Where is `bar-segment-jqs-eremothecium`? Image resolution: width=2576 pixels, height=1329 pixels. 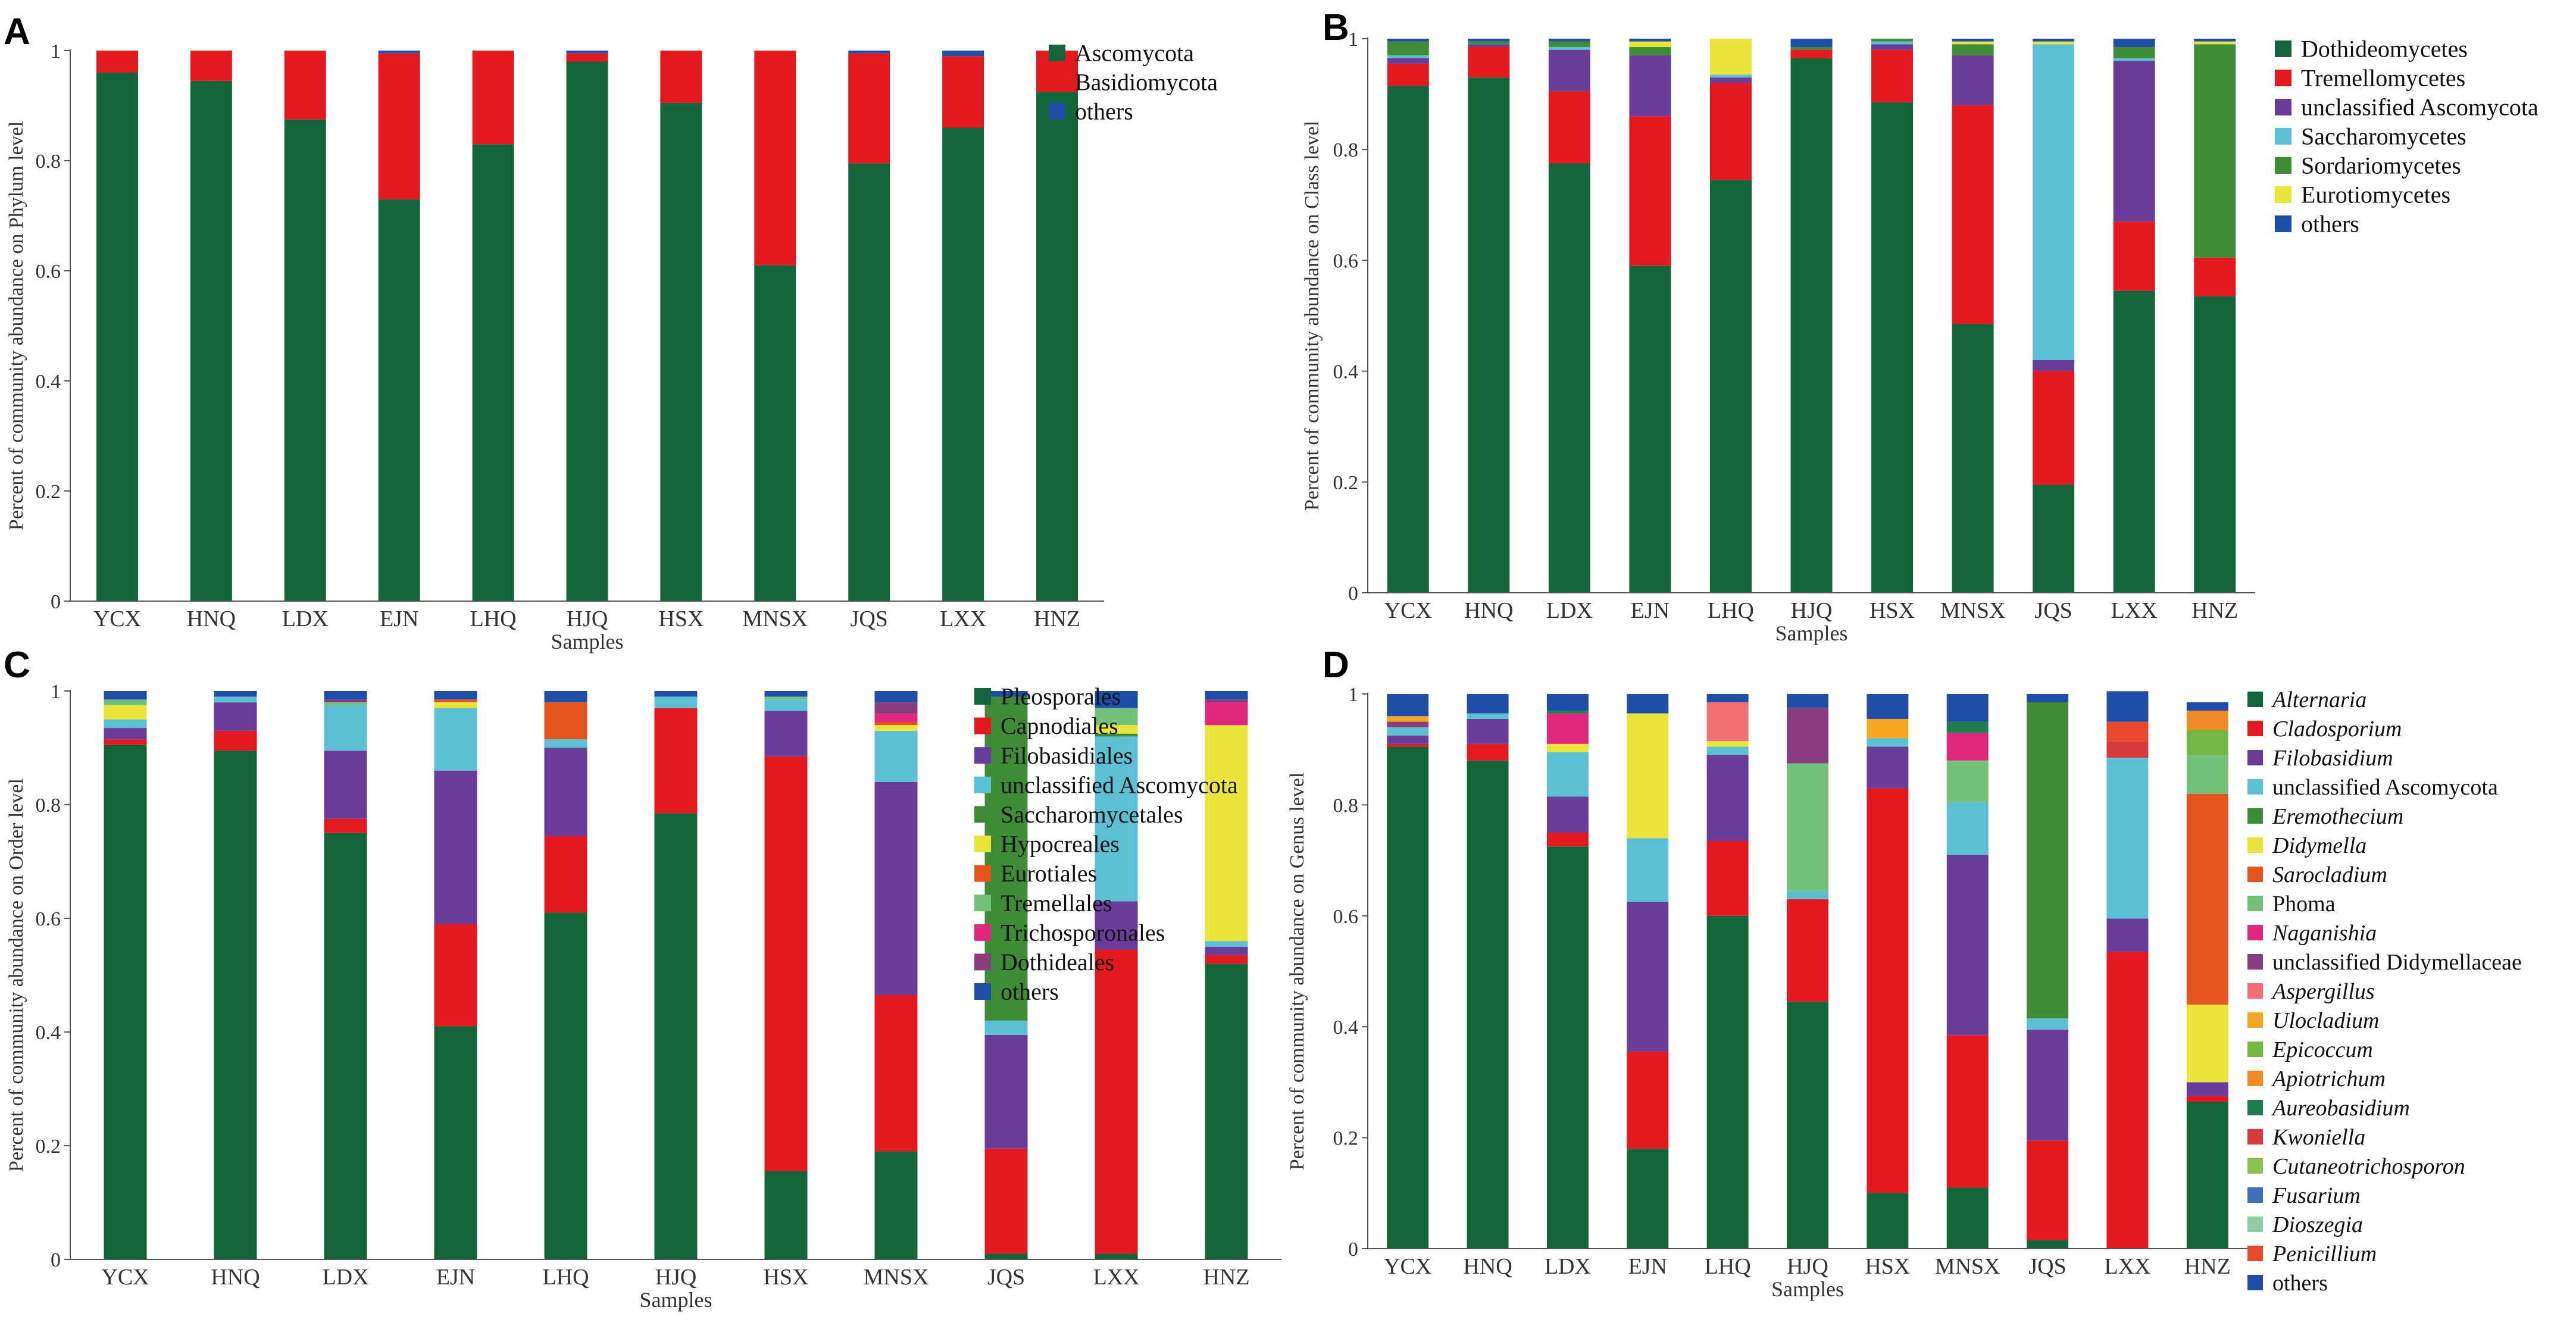
bar-segment-jqs-eremothecium is located at coordinates (2048, 860).